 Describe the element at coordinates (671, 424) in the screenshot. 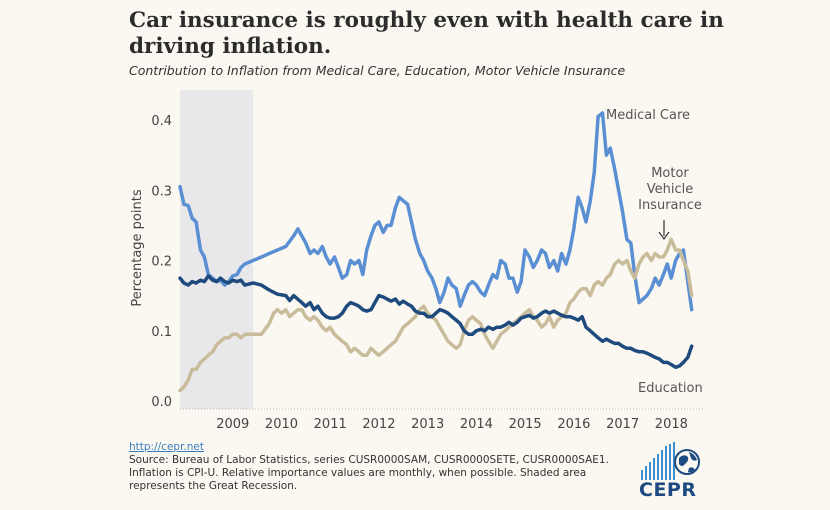

I see `x-tick-label: 2018` at that location.